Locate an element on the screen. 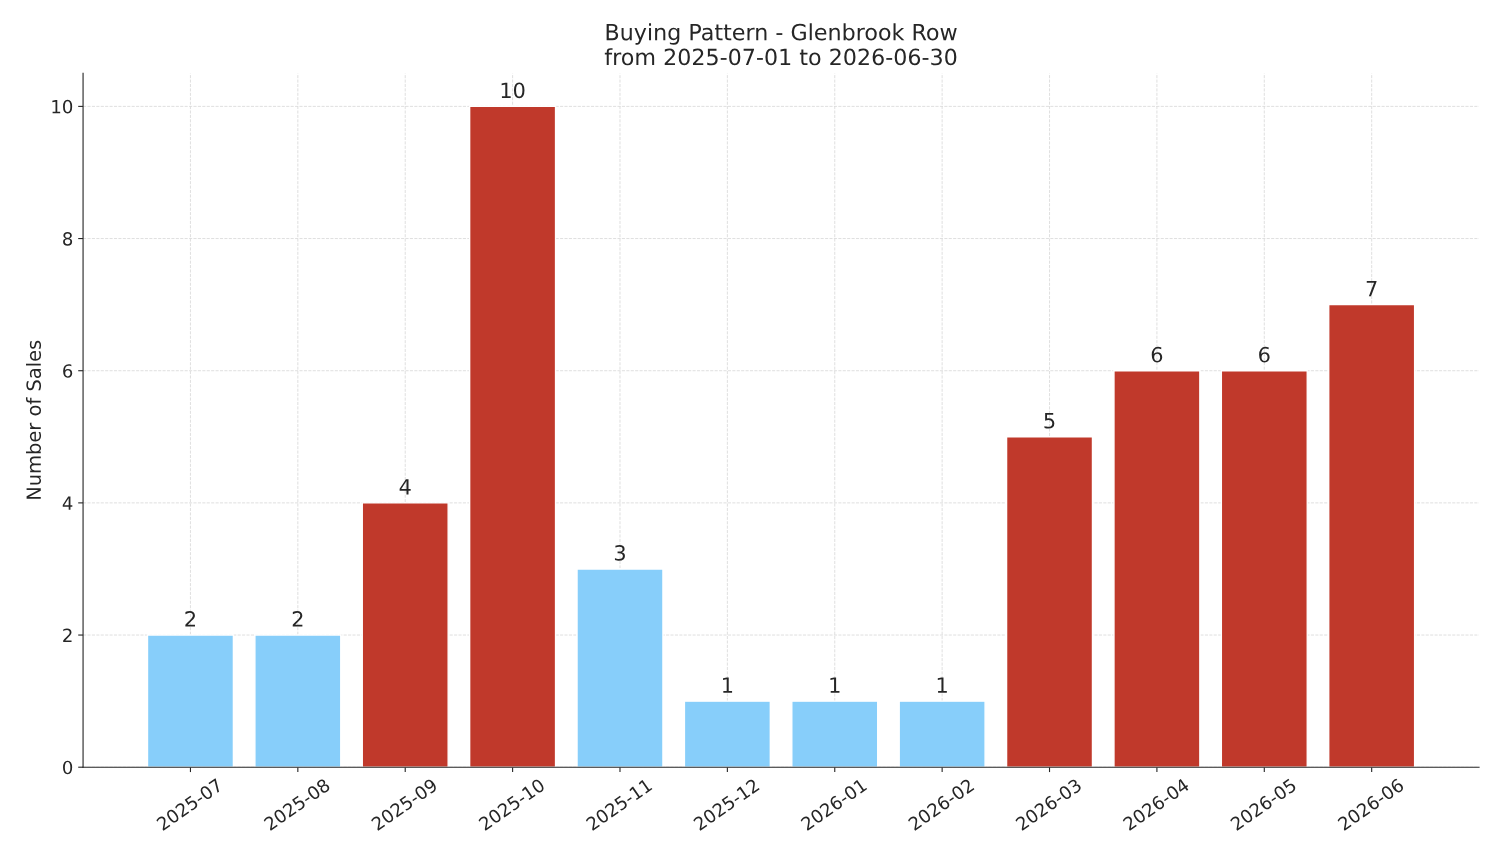 Image resolution: width=1494 pixels, height=863 pixels. y-axis-title: Number of Sales is located at coordinates (33, 419).